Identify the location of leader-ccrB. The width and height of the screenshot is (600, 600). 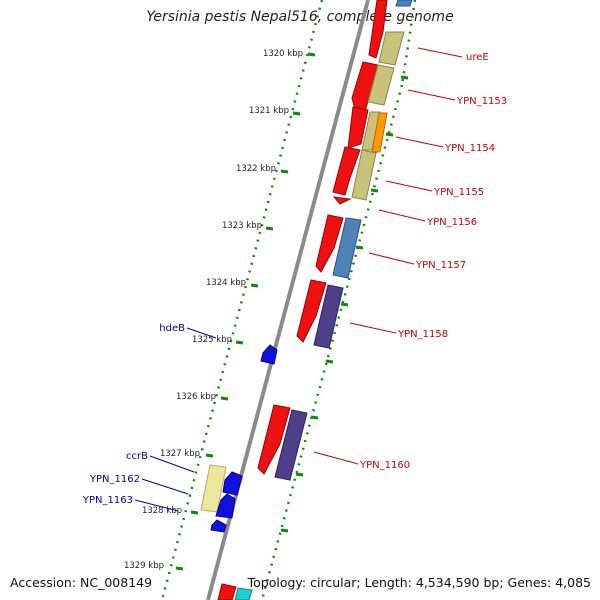
(172, 464).